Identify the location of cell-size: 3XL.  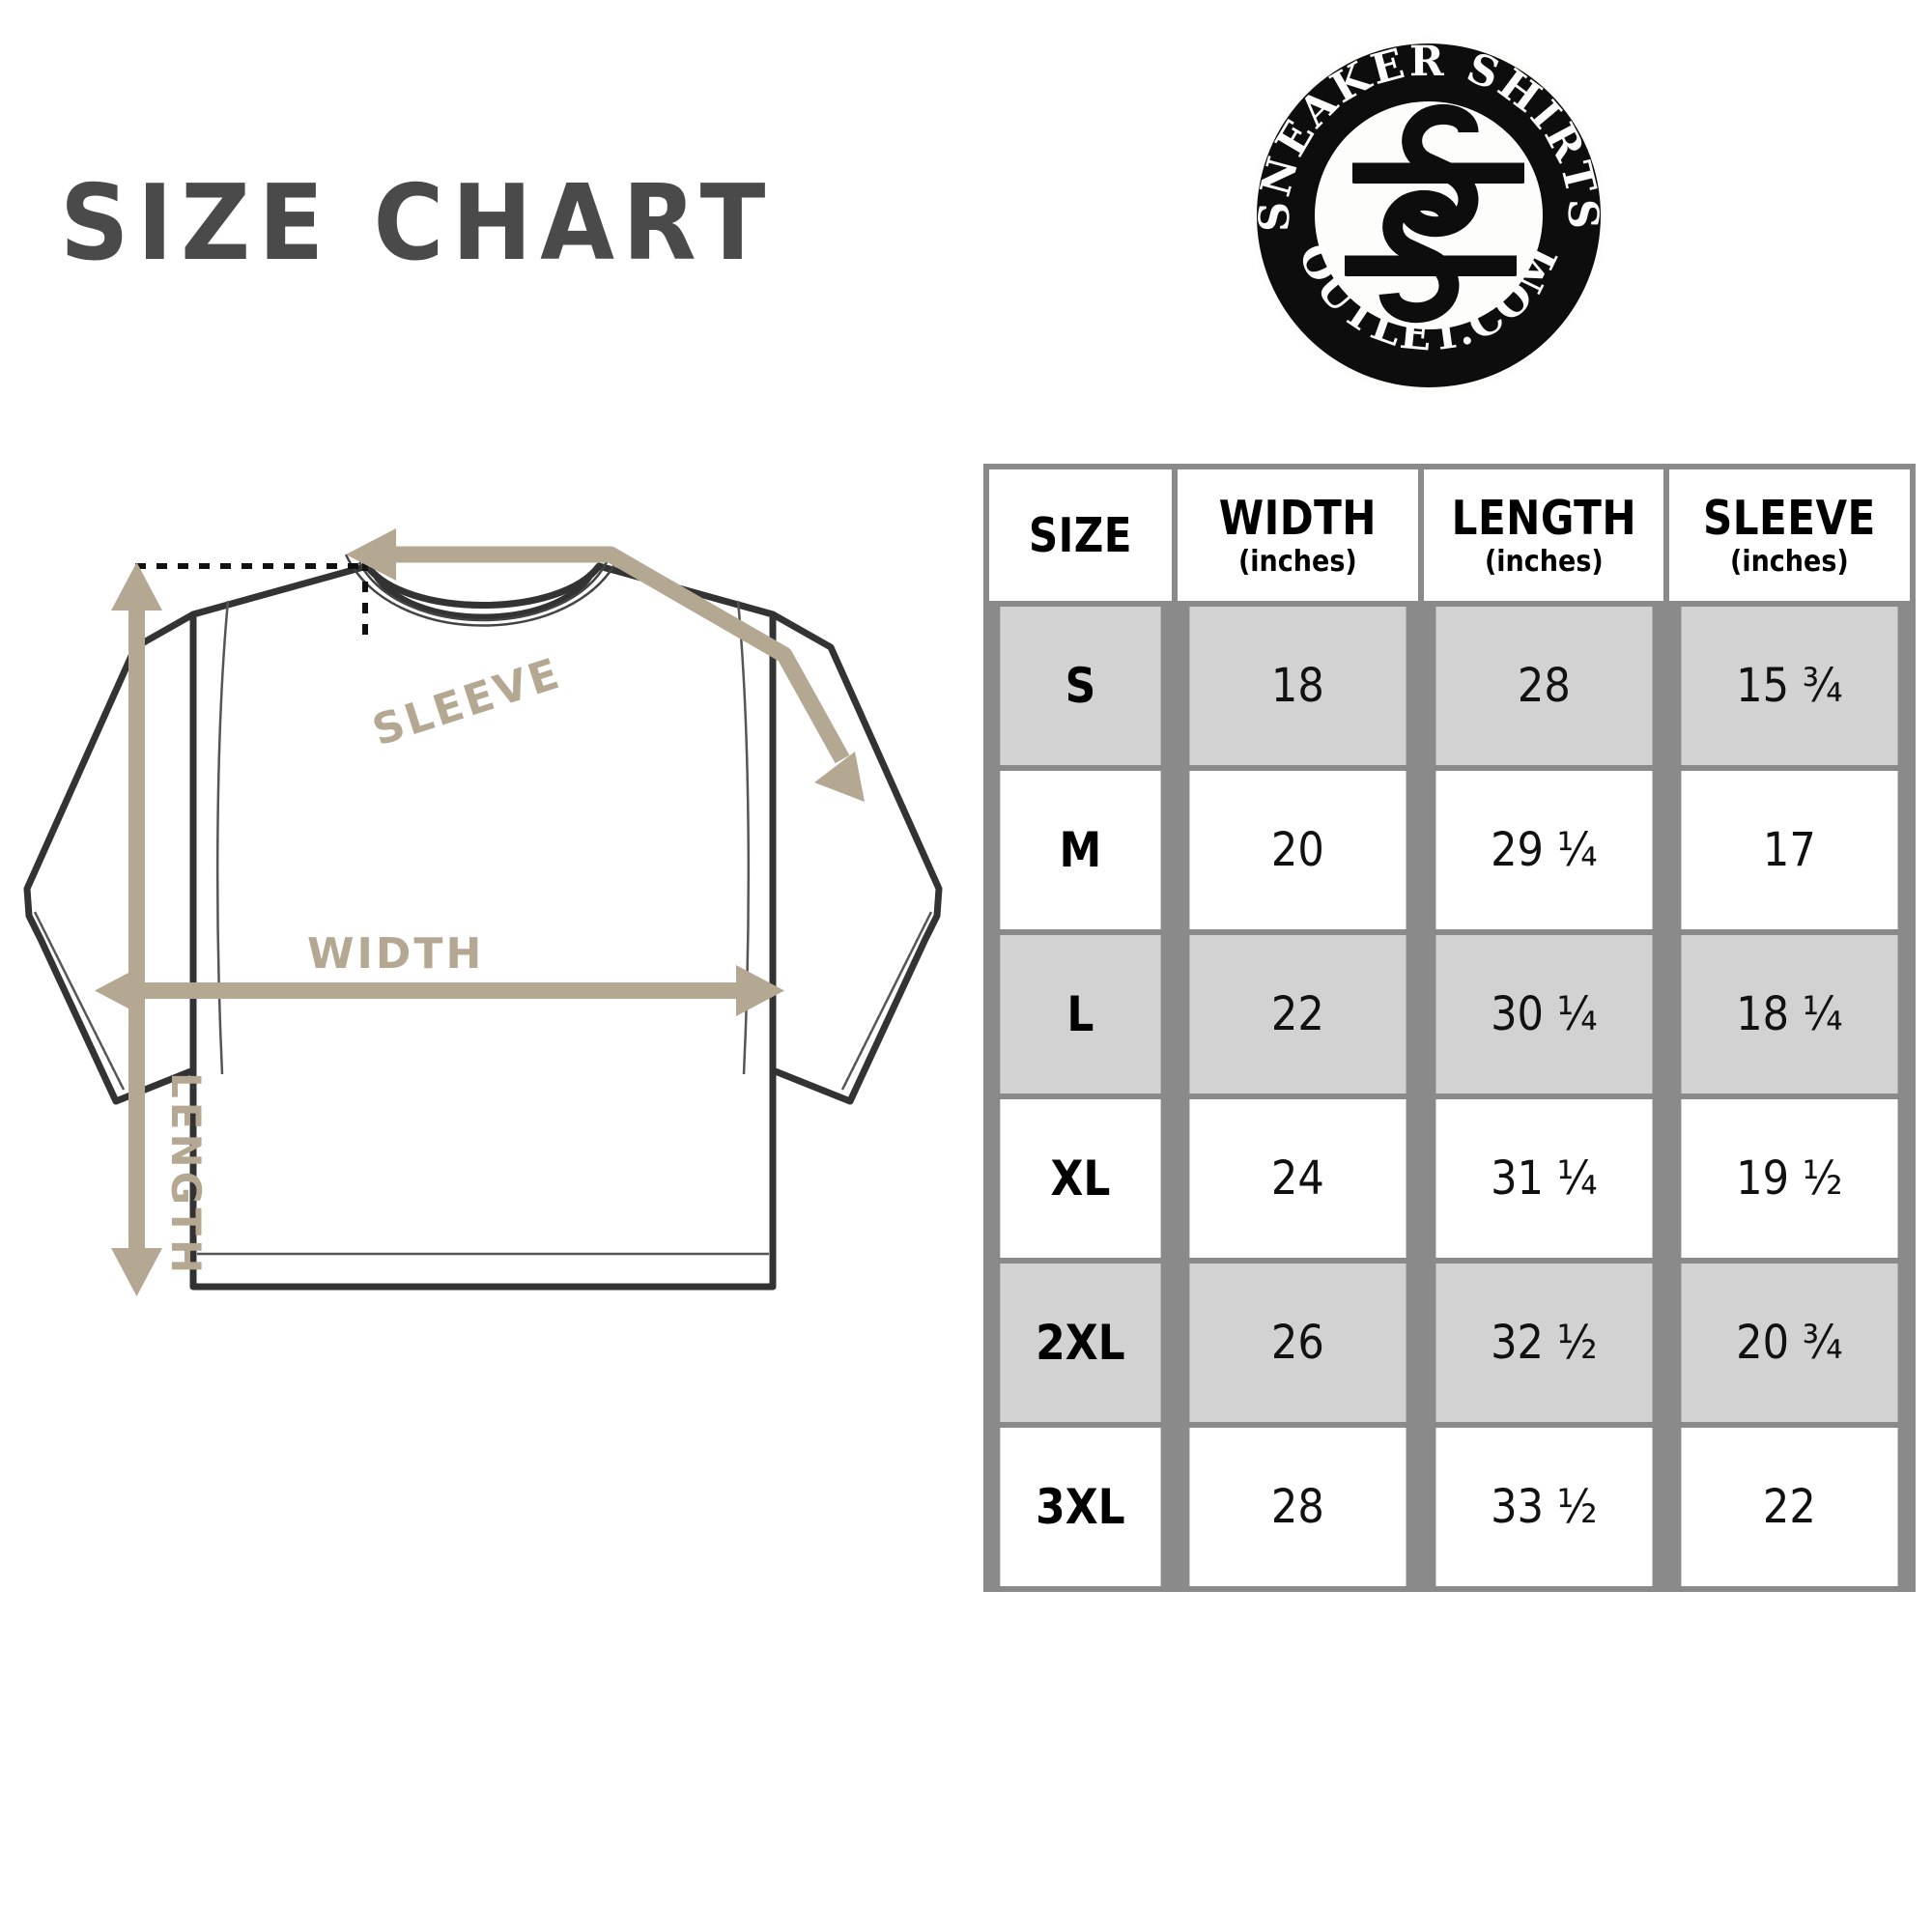
(1080, 1507).